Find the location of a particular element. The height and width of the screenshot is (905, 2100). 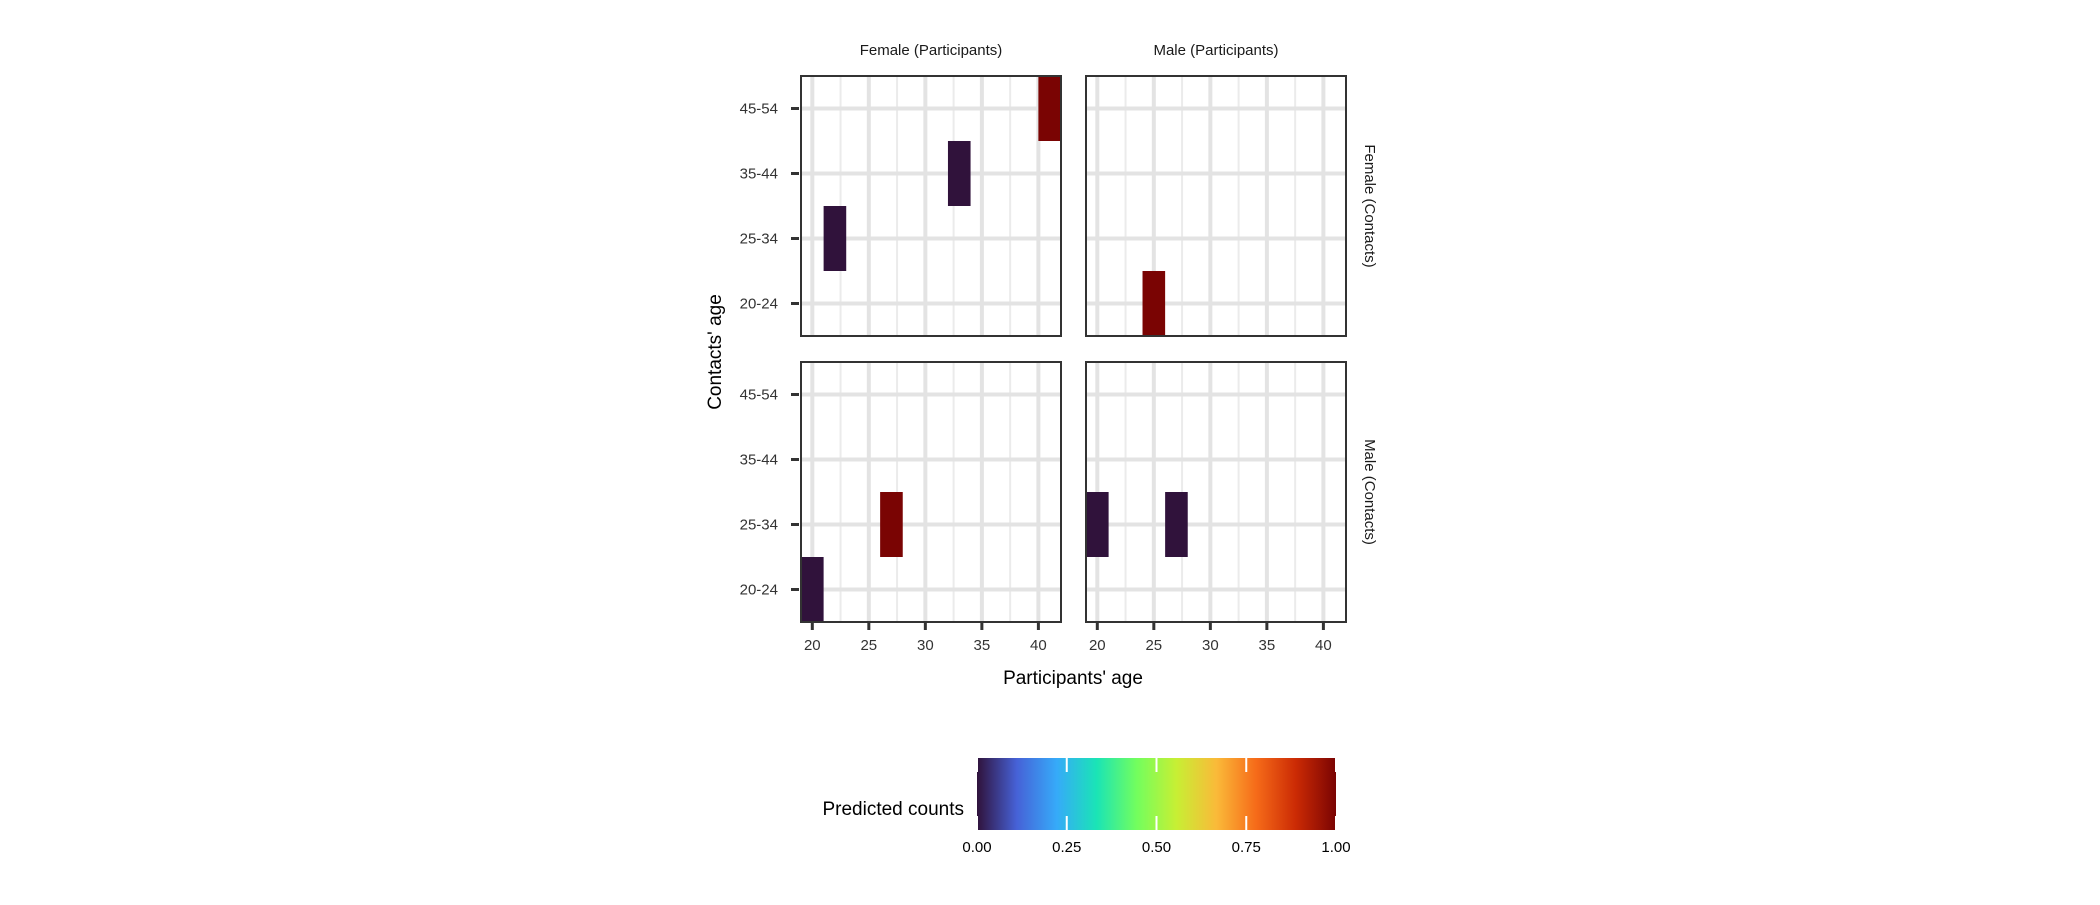

legend-tick-label: 1.00 is located at coordinates (1335, 847).